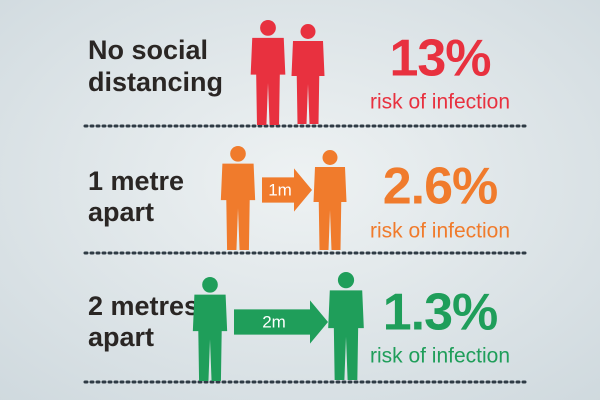 The height and width of the screenshot is (400, 600). I want to click on row-label: 1 metre, so click(136, 181).